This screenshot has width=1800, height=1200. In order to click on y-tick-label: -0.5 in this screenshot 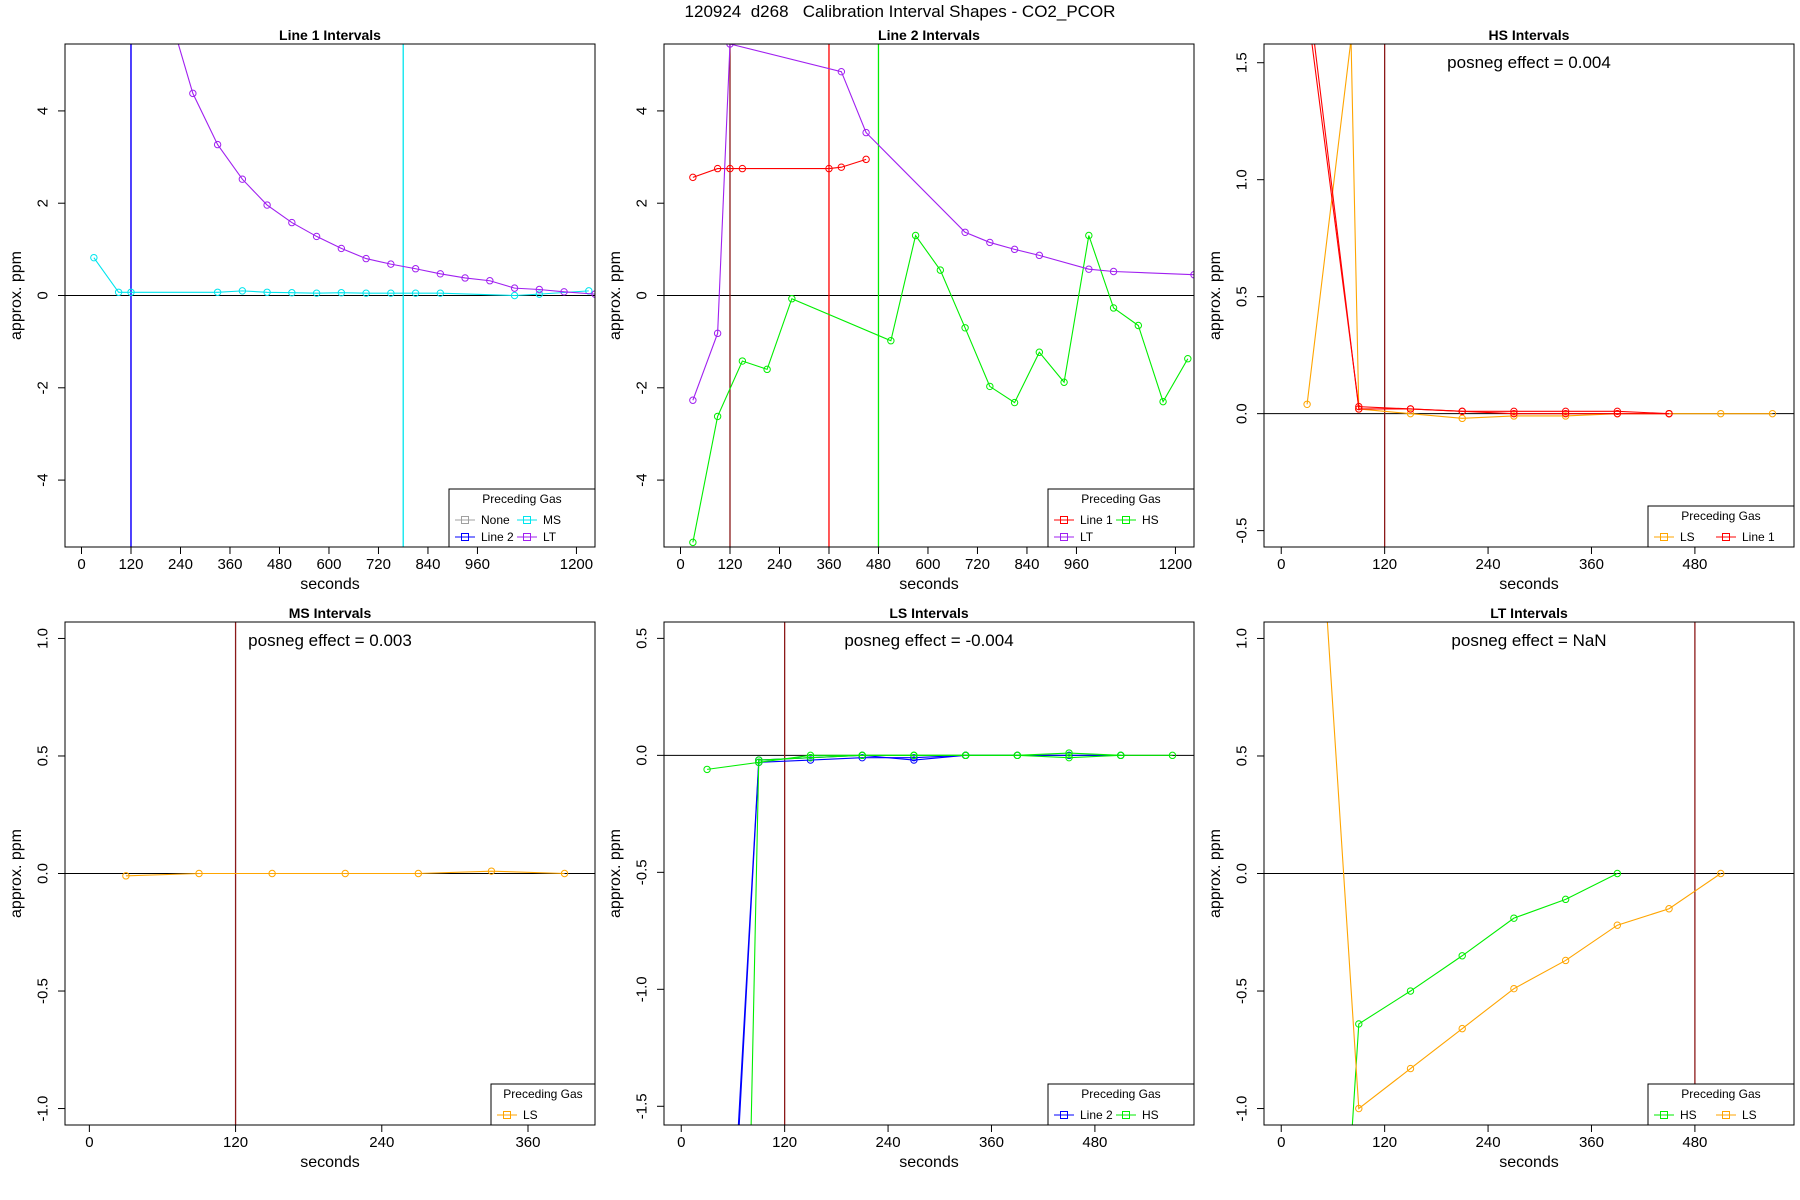, I will do `click(1242, 991)`.